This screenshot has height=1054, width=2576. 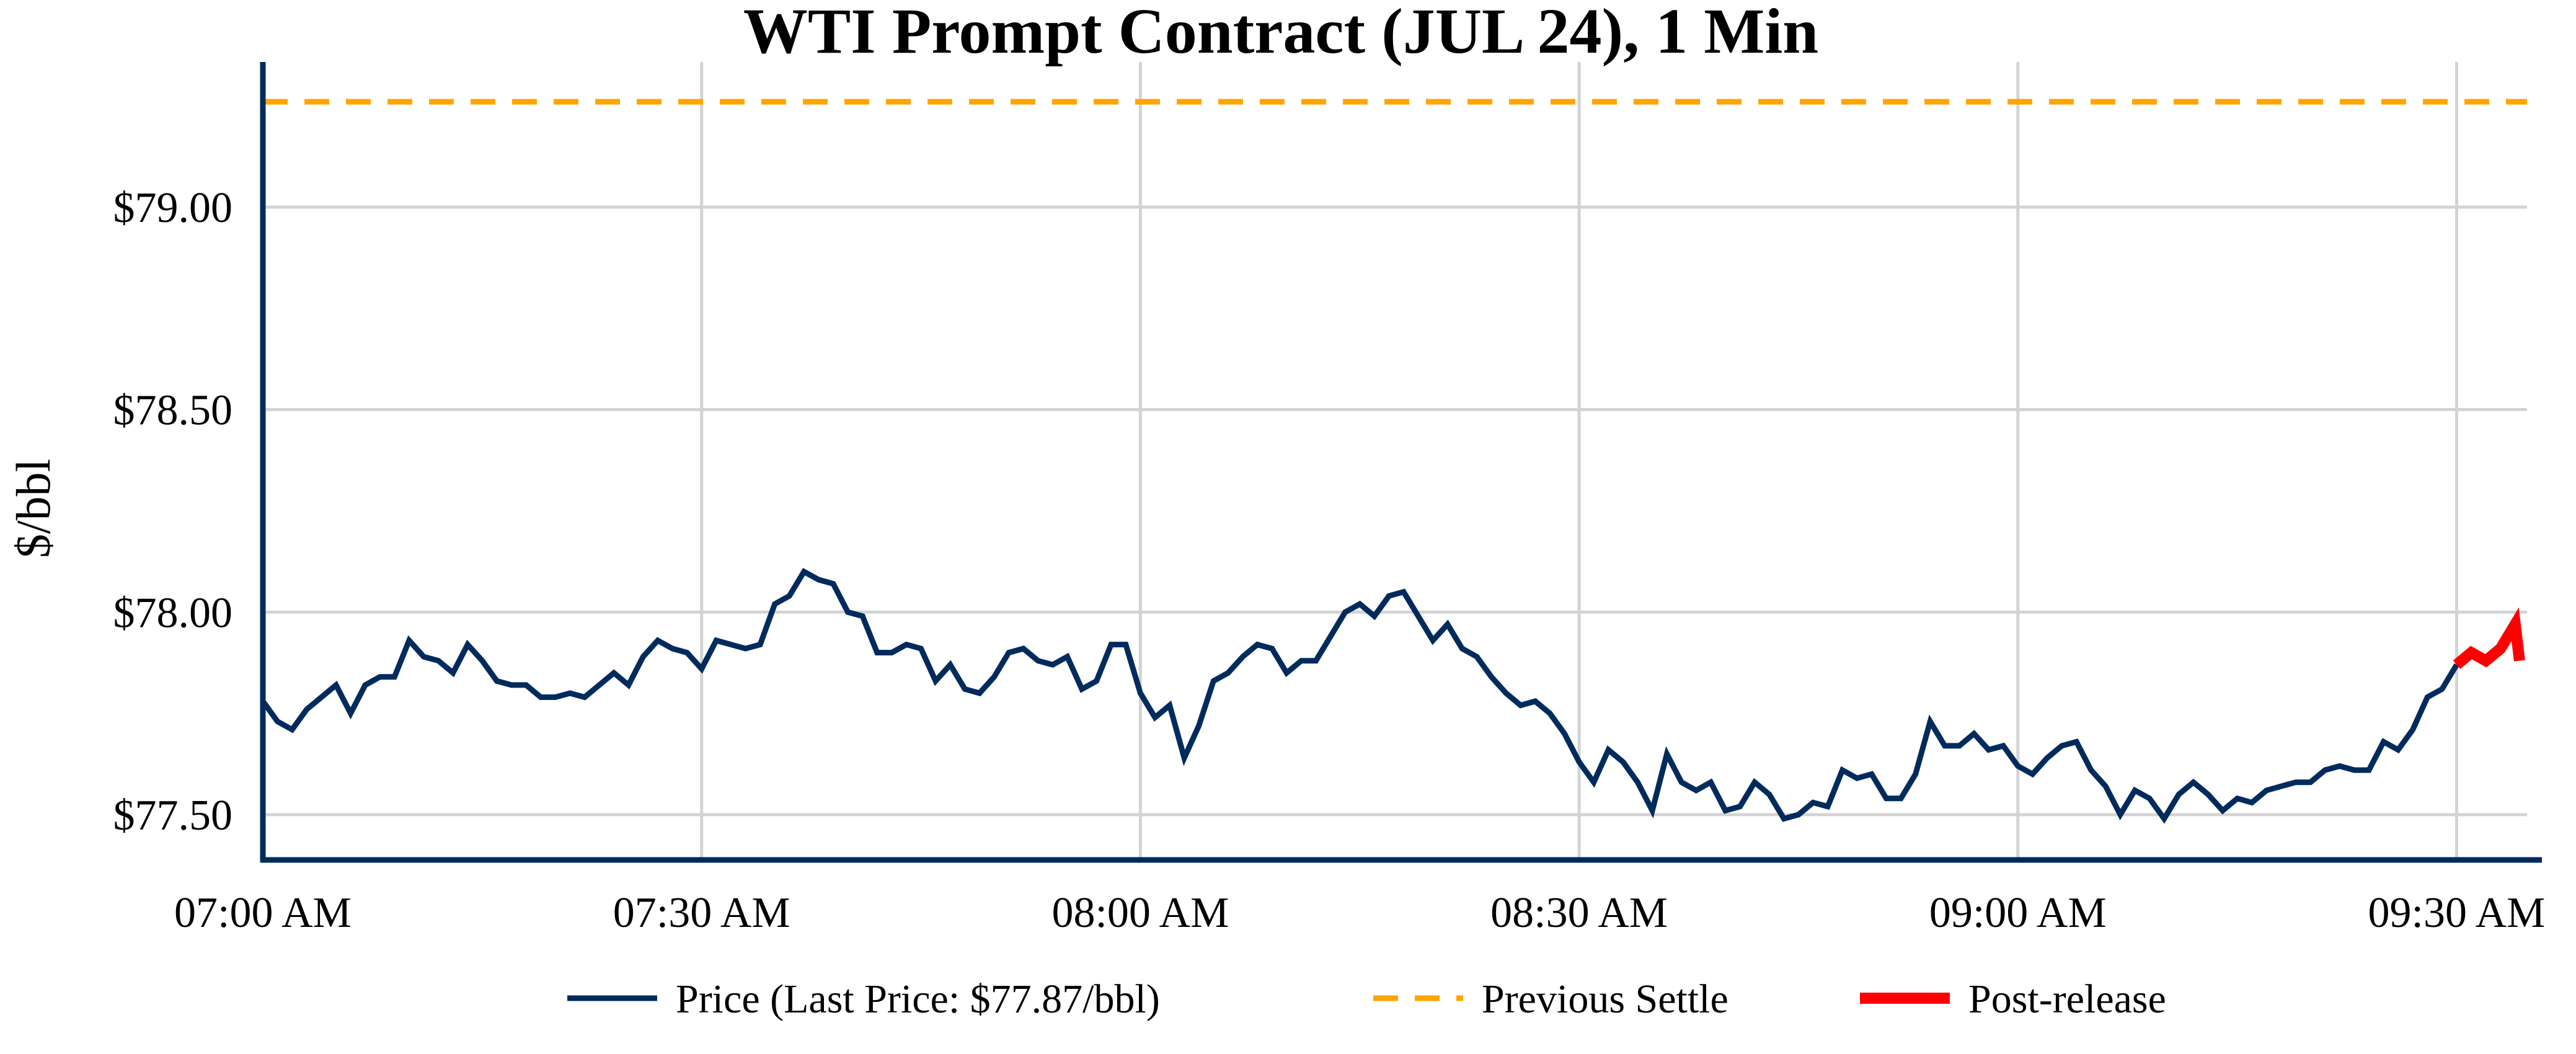 What do you see at coordinates (701, 913) in the screenshot?
I see `x-tick-label: 07:30 AM` at bounding box center [701, 913].